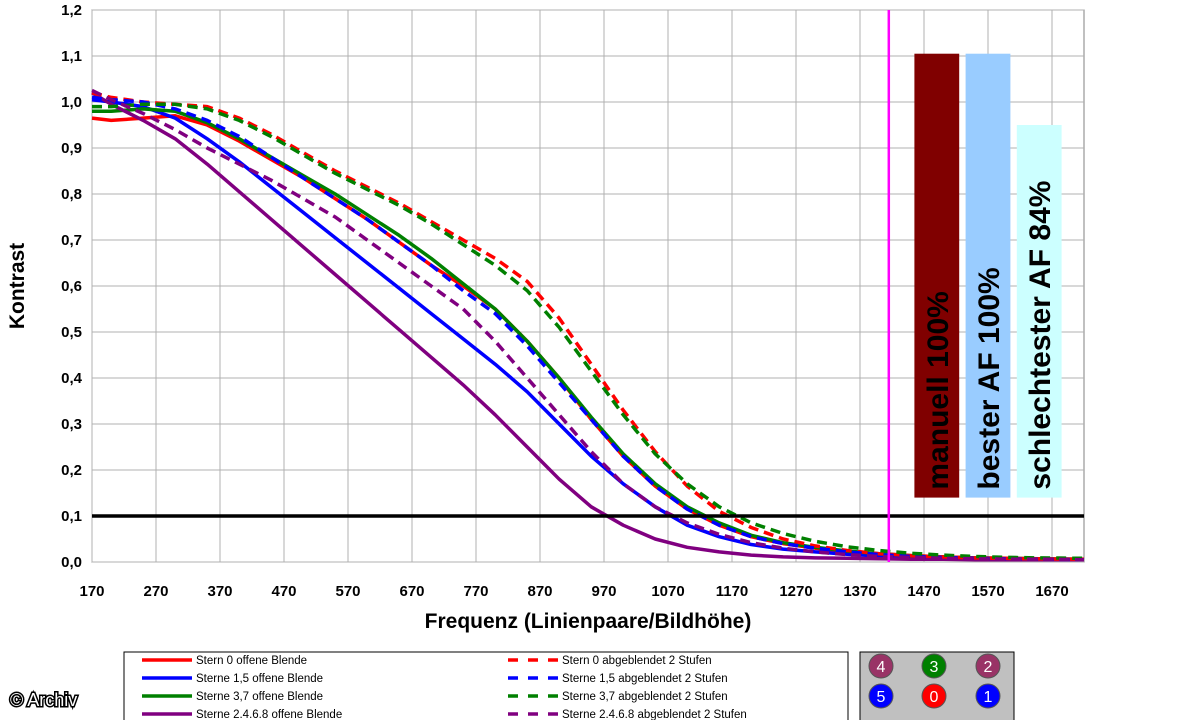 Image resolution: width=1200 pixels, height=720 pixels. What do you see at coordinates (989, 378) in the screenshot?
I see `bar-label: bester AF 100%` at bounding box center [989, 378].